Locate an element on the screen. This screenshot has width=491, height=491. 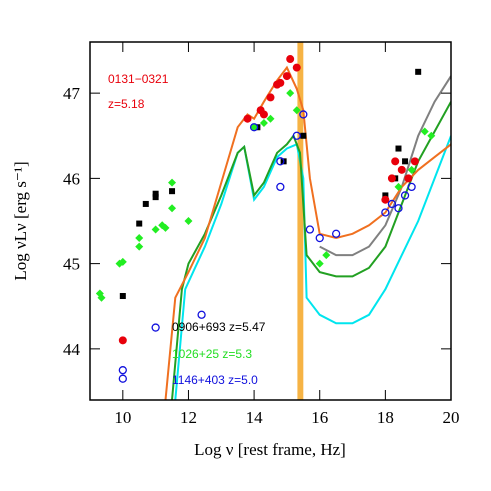
x-tick-label: 18 is located at coordinates (385, 417).